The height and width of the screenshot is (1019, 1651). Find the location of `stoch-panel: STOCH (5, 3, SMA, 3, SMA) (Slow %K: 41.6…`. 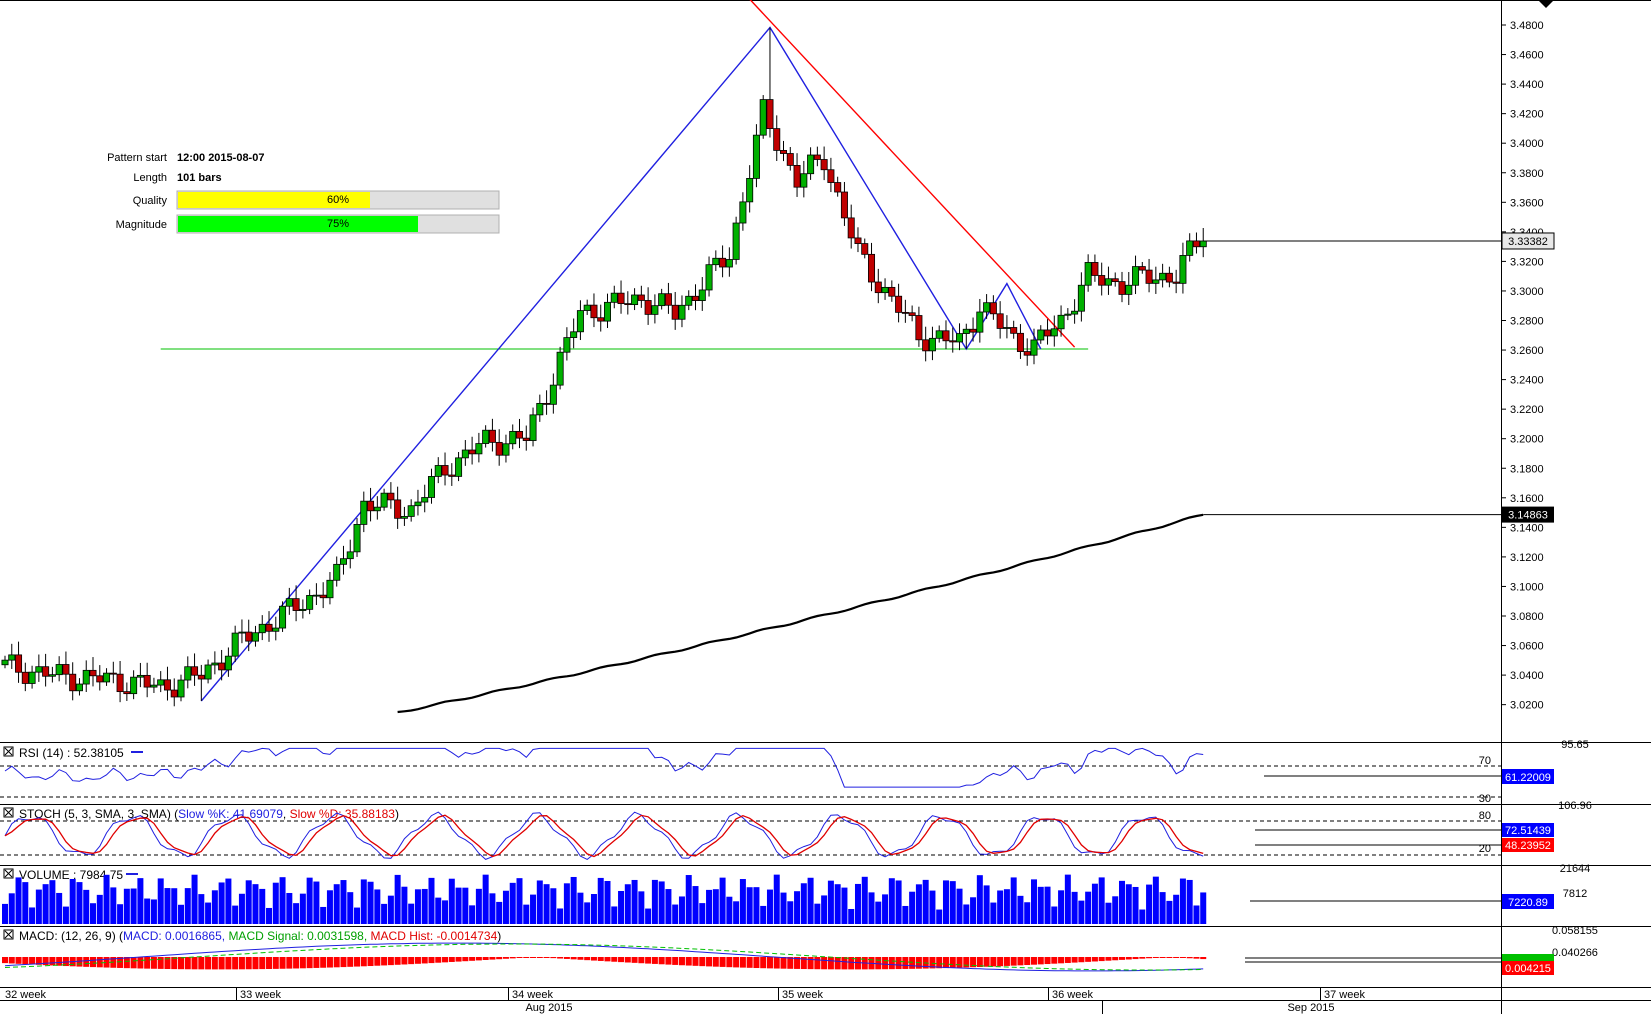

stoch-panel: STOCH (5, 3, SMA, 3, SMA) (Slow %K: 41.6… is located at coordinates (796, 830).